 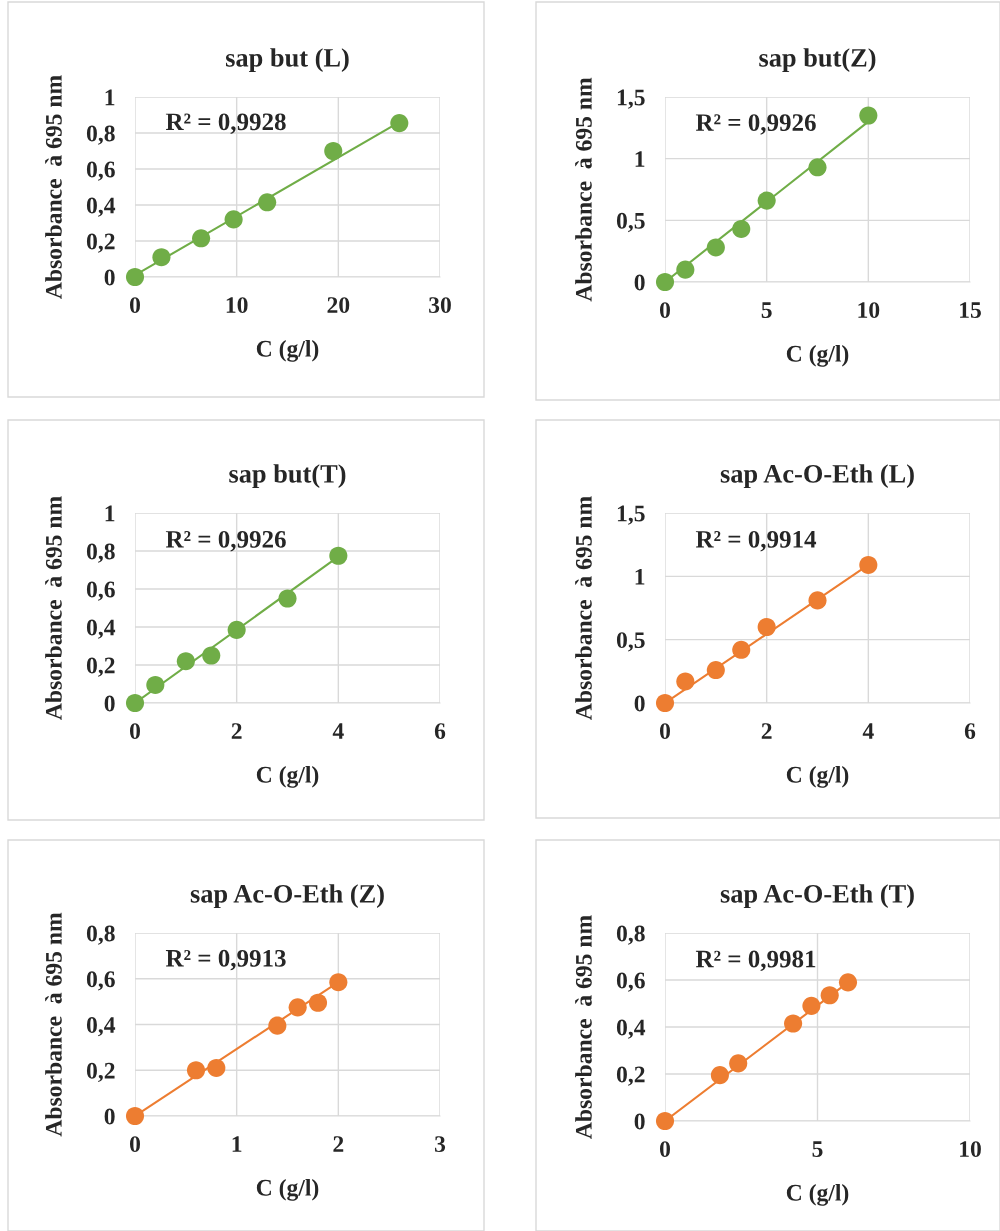 I want to click on annotation: R² = 0,9928, so click(x=225, y=123).